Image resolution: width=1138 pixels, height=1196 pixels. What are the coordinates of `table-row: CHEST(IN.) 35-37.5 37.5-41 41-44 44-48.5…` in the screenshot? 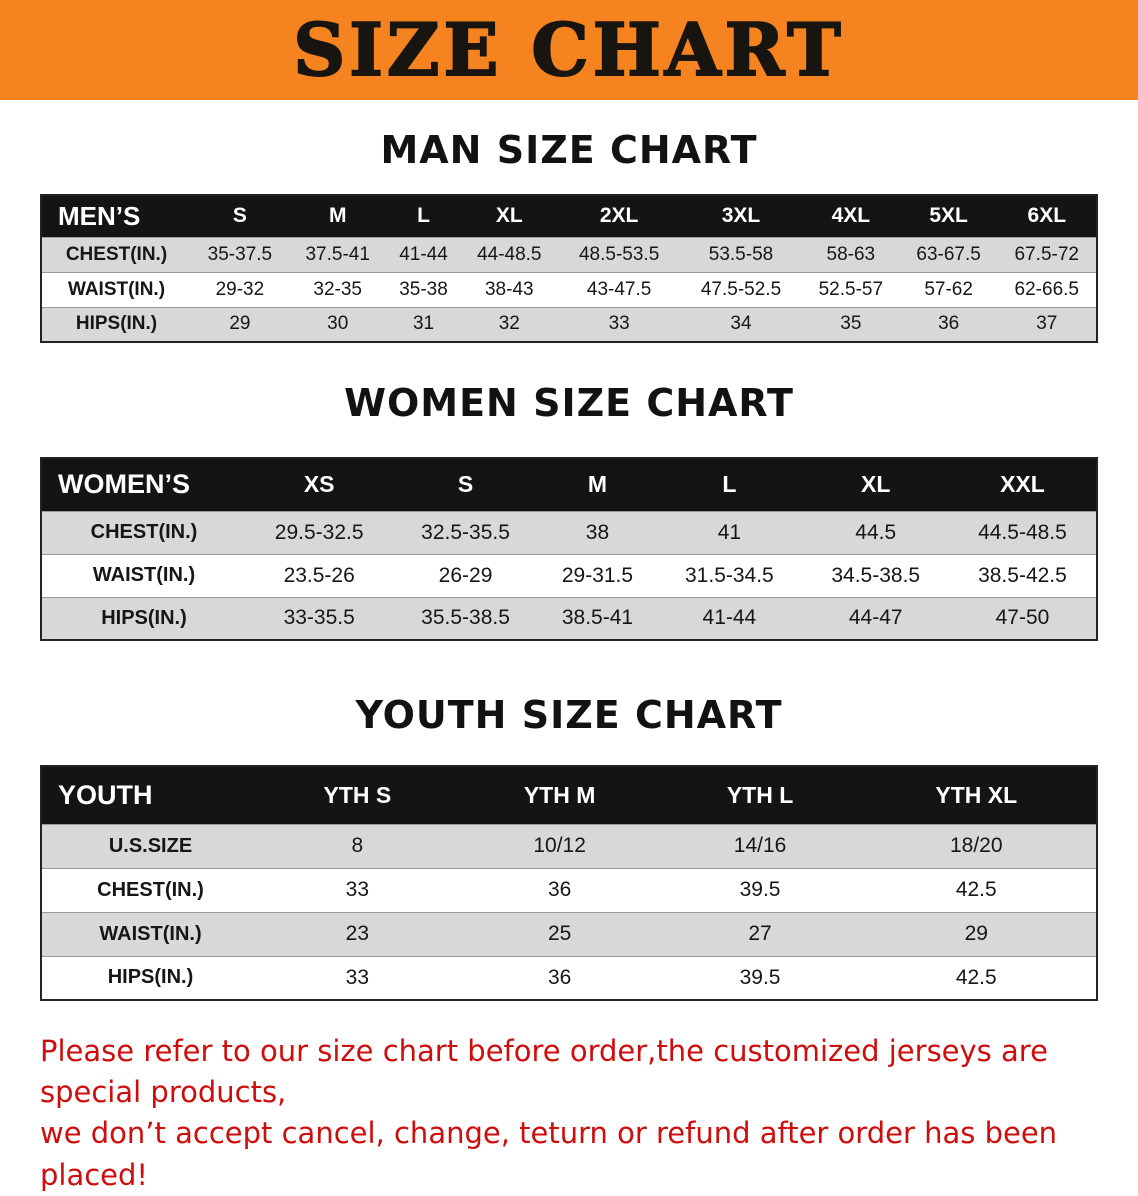 It's located at (569, 254).